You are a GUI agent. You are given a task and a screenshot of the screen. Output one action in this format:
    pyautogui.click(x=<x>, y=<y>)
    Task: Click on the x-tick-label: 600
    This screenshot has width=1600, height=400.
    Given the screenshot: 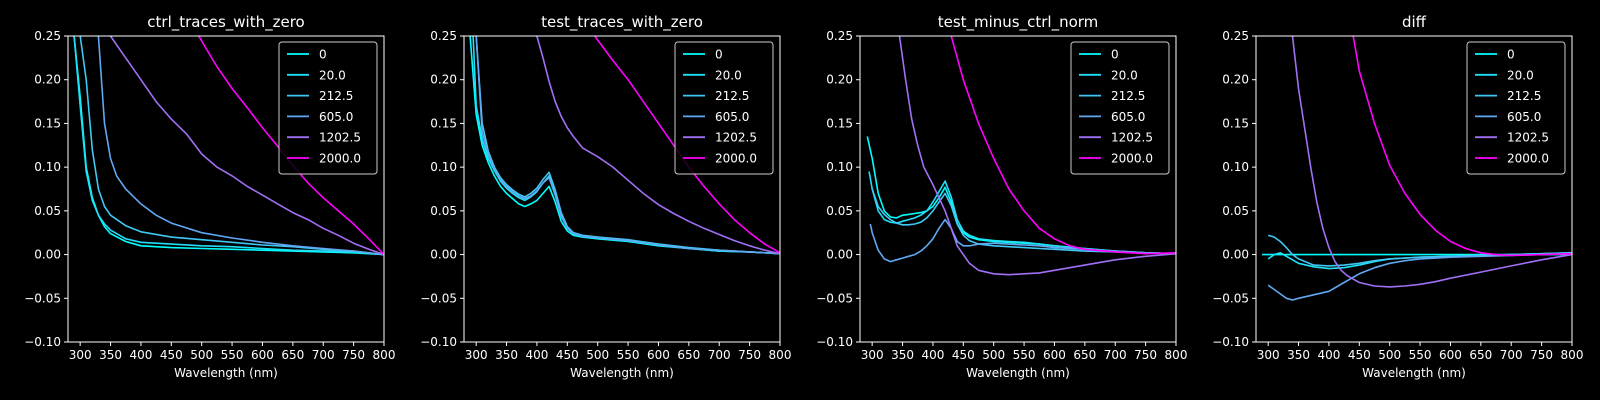 What is the action you would take?
    pyautogui.click(x=658, y=355)
    